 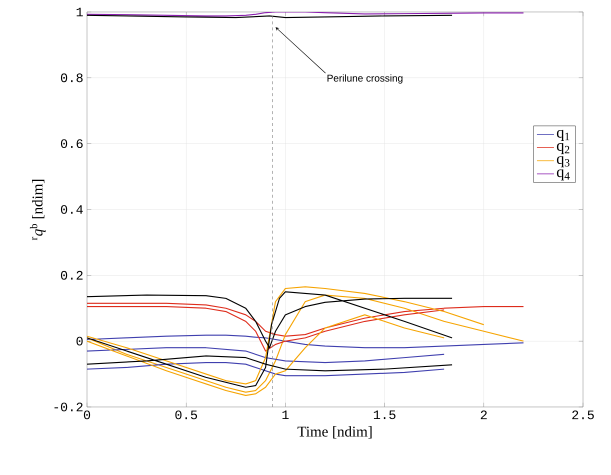 I want to click on y-tick-label: 0.4, so click(x=71, y=209).